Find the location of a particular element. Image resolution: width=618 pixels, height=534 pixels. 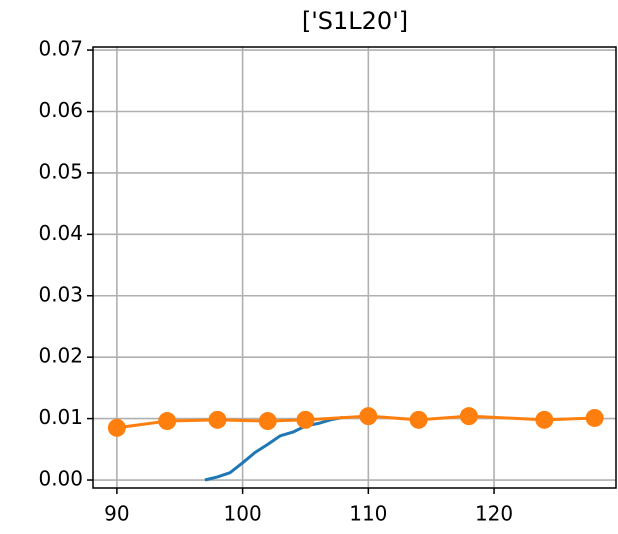

x-tick-label: 100 is located at coordinates (243, 514).